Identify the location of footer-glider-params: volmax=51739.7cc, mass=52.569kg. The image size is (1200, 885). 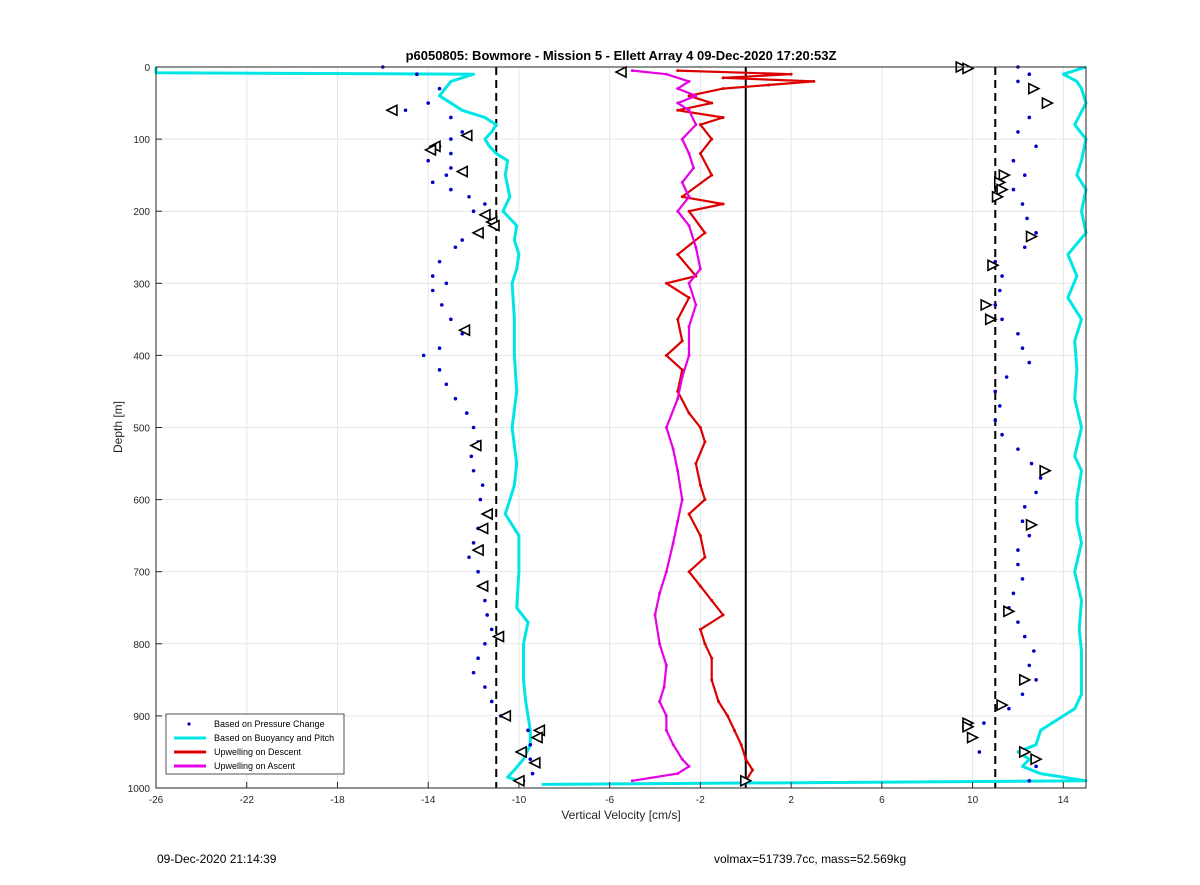
(810, 859).